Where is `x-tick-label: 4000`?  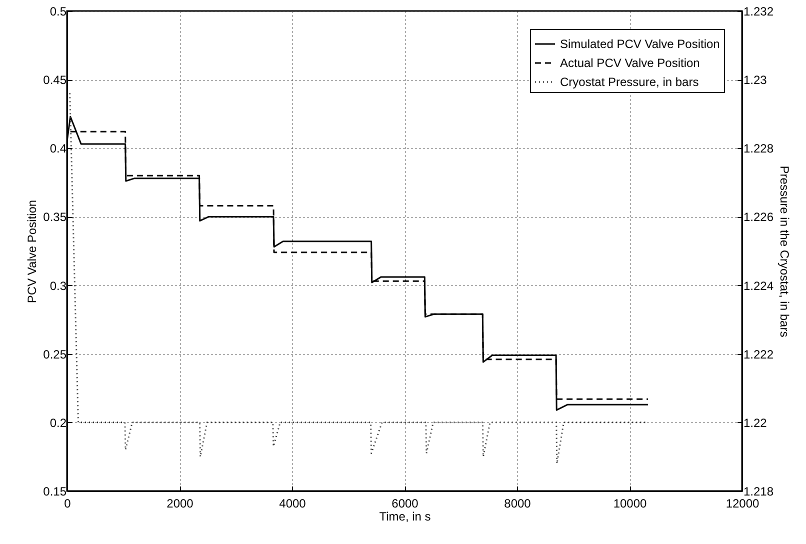 x-tick-label: 4000 is located at coordinates (292, 503).